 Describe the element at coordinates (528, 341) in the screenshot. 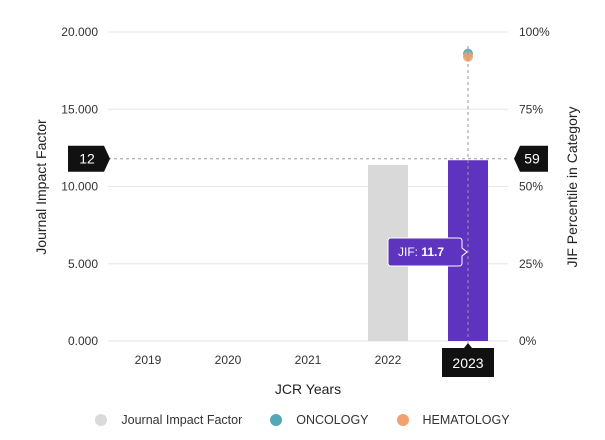

I see `y-tick-label-right: 0%` at that location.